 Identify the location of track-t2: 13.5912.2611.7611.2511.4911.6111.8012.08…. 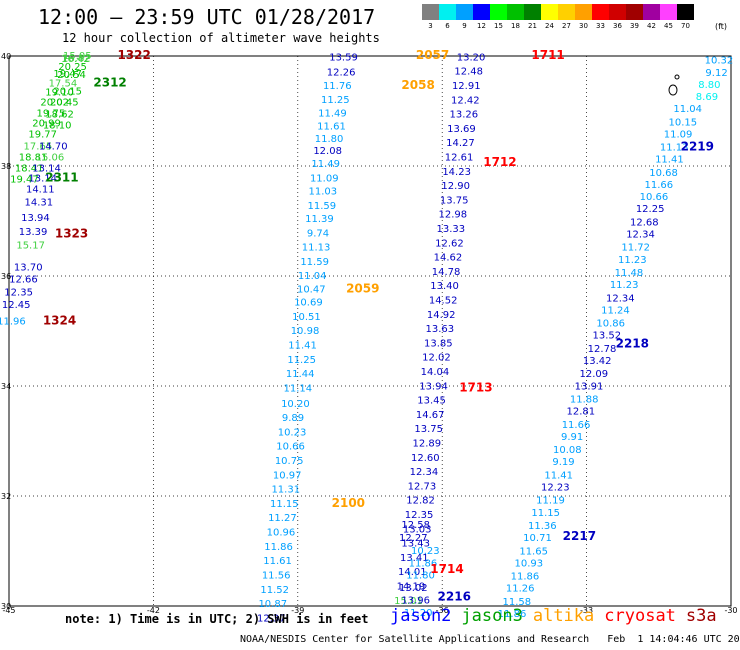
(307, 338).